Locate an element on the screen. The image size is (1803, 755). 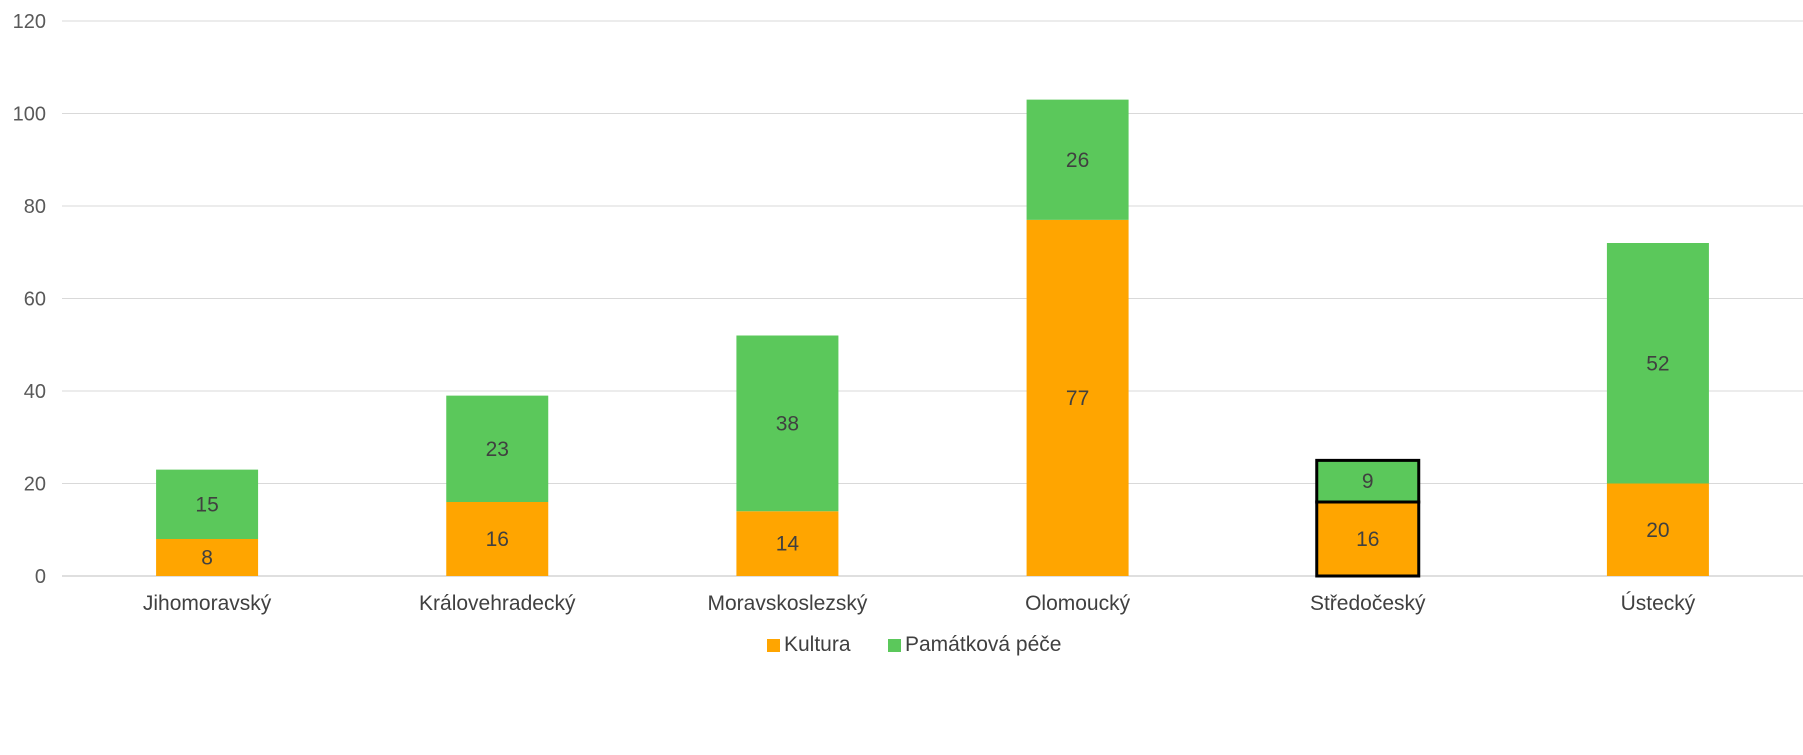
data-label: 23 is located at coordinates (497, 449).